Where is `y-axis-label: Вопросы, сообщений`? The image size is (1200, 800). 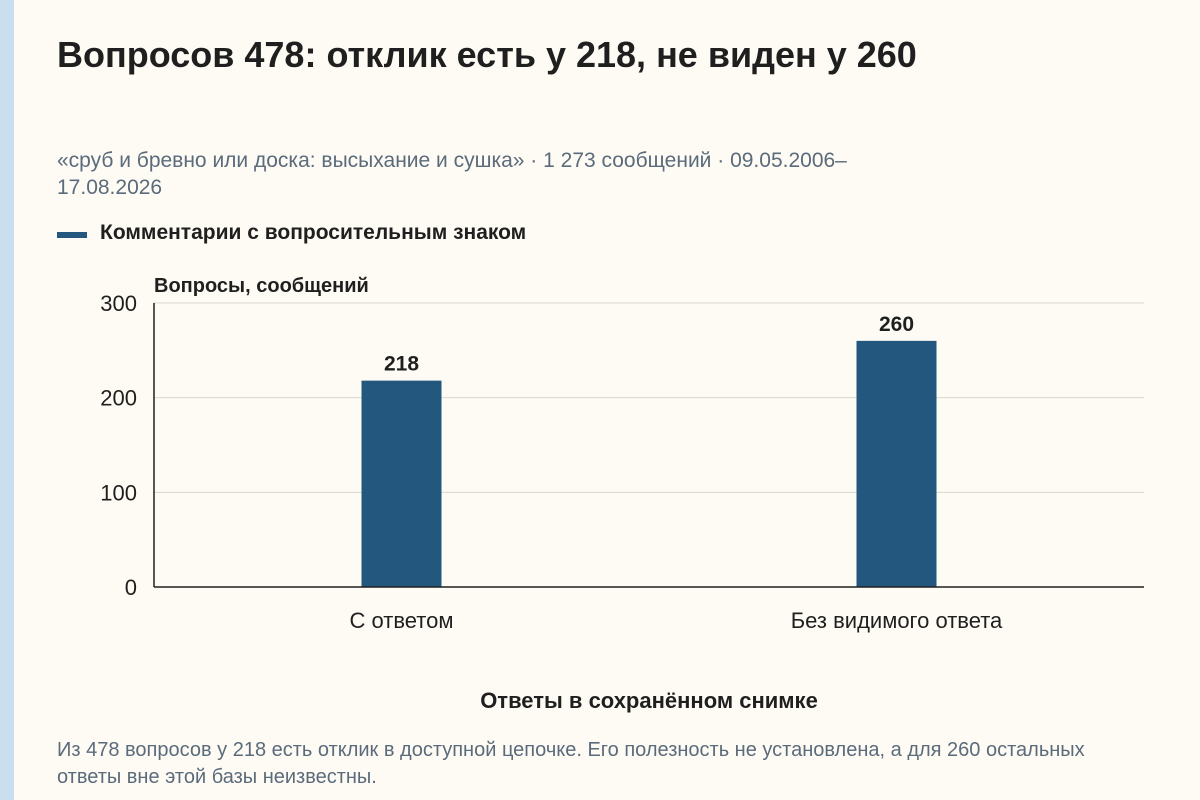
y-axis-label: Вопросы, сообщений is located at coordinates (261, 286).